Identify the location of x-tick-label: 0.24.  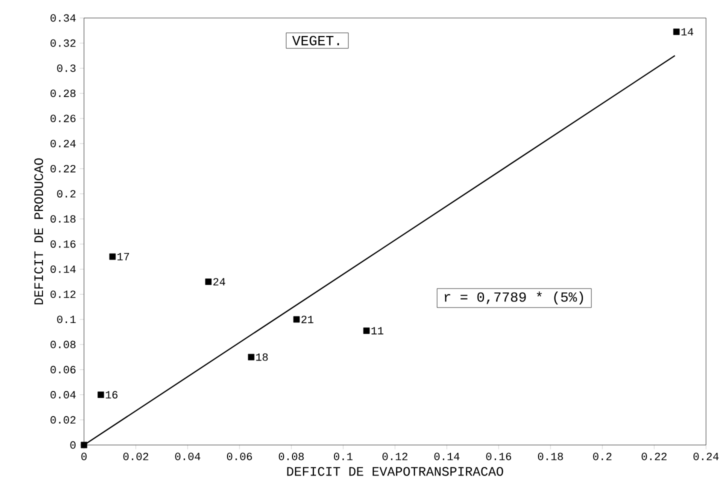
(706, 456).